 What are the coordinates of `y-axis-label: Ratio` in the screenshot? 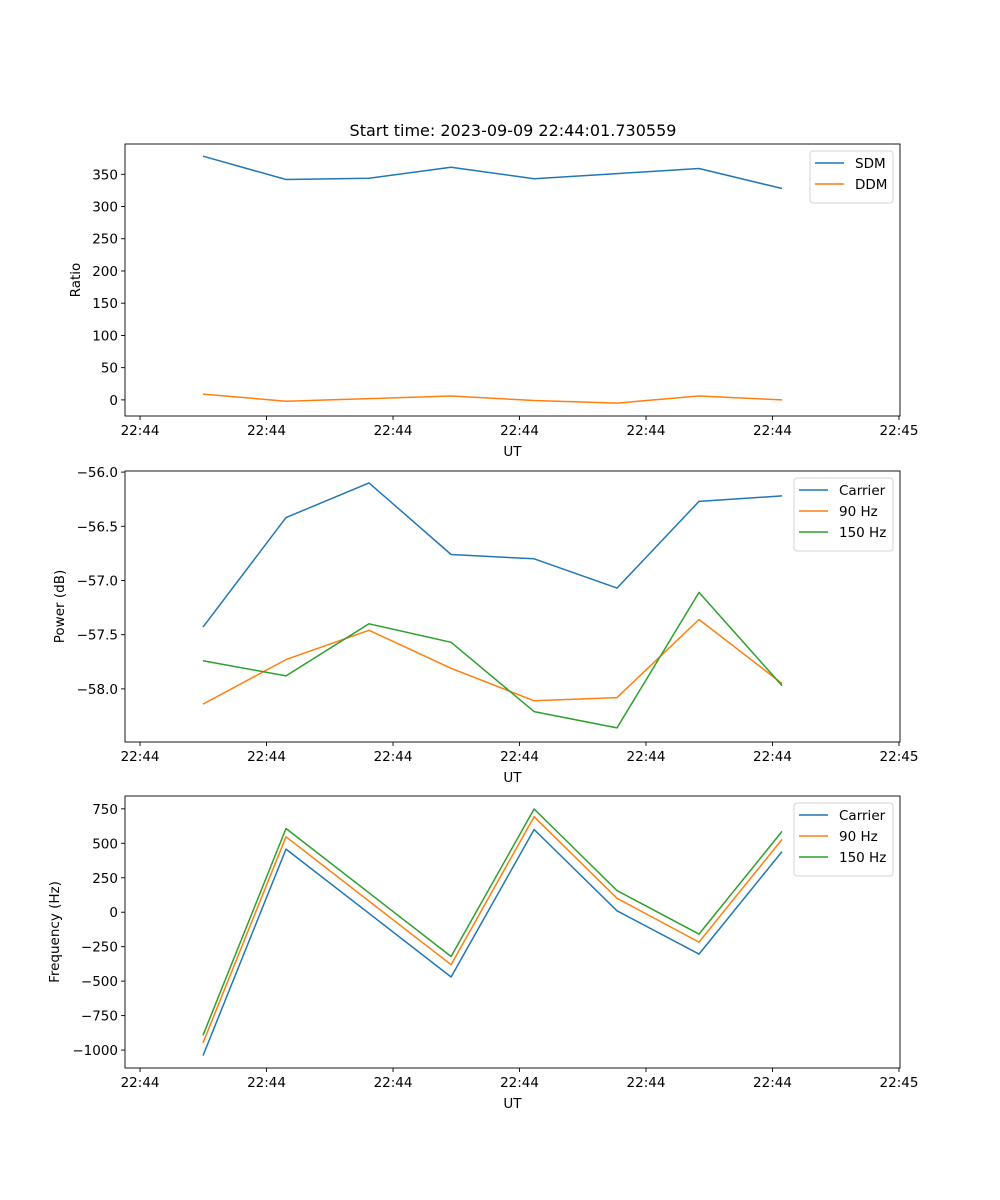 It's located at (76, 280).